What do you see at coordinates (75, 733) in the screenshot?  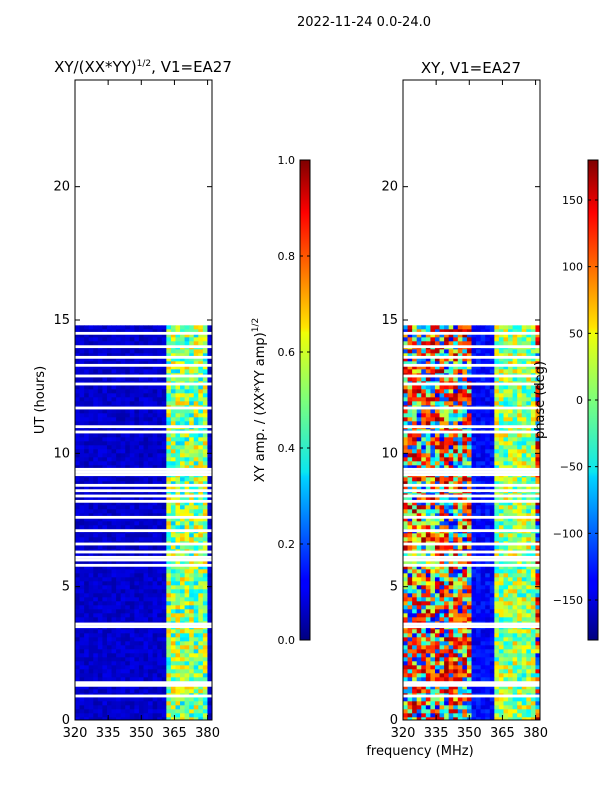 I see `x-tick-label: 320` at bounding box center [75, 733].